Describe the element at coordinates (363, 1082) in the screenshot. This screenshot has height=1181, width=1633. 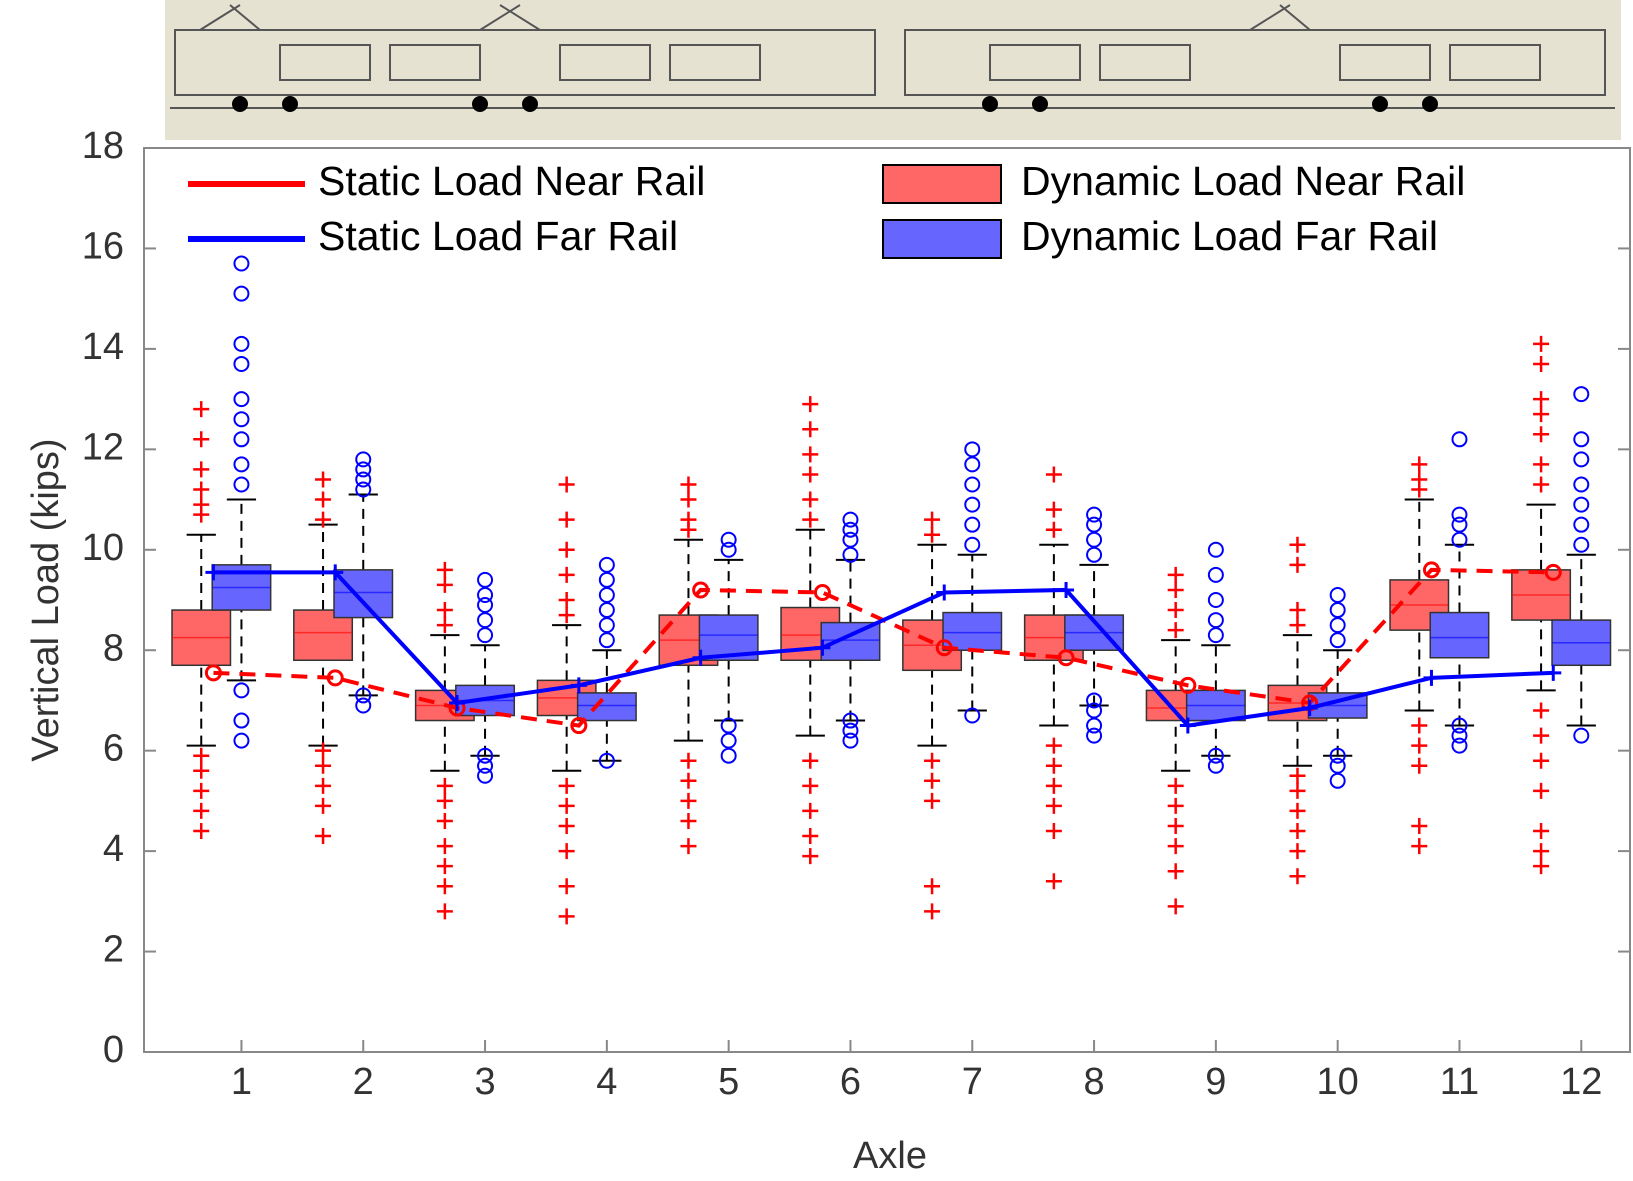
I see `x-tick-label: 2` at that location.